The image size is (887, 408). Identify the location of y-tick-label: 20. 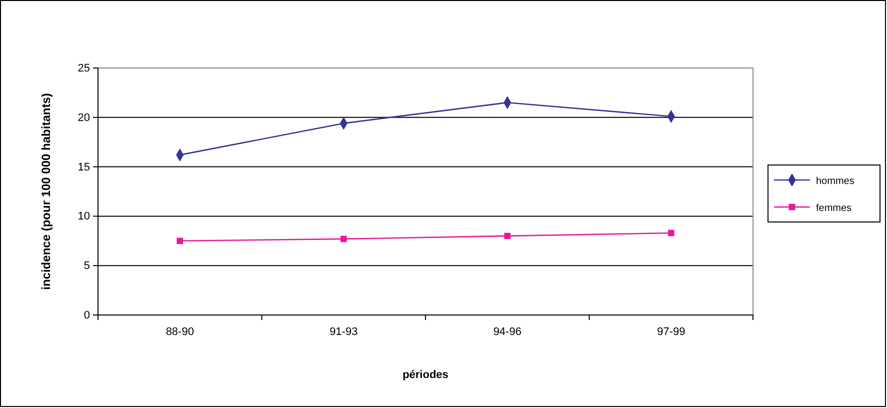
(84, 118).